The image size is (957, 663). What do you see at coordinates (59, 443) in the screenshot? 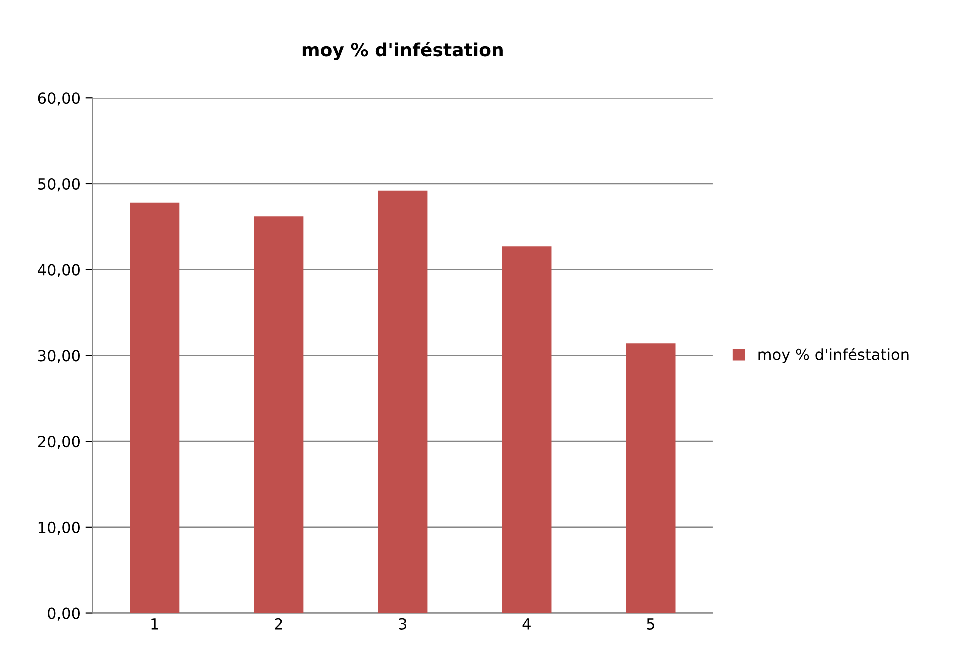
I see `y-tick-label: 20,00` at bounding box center [59, 443].